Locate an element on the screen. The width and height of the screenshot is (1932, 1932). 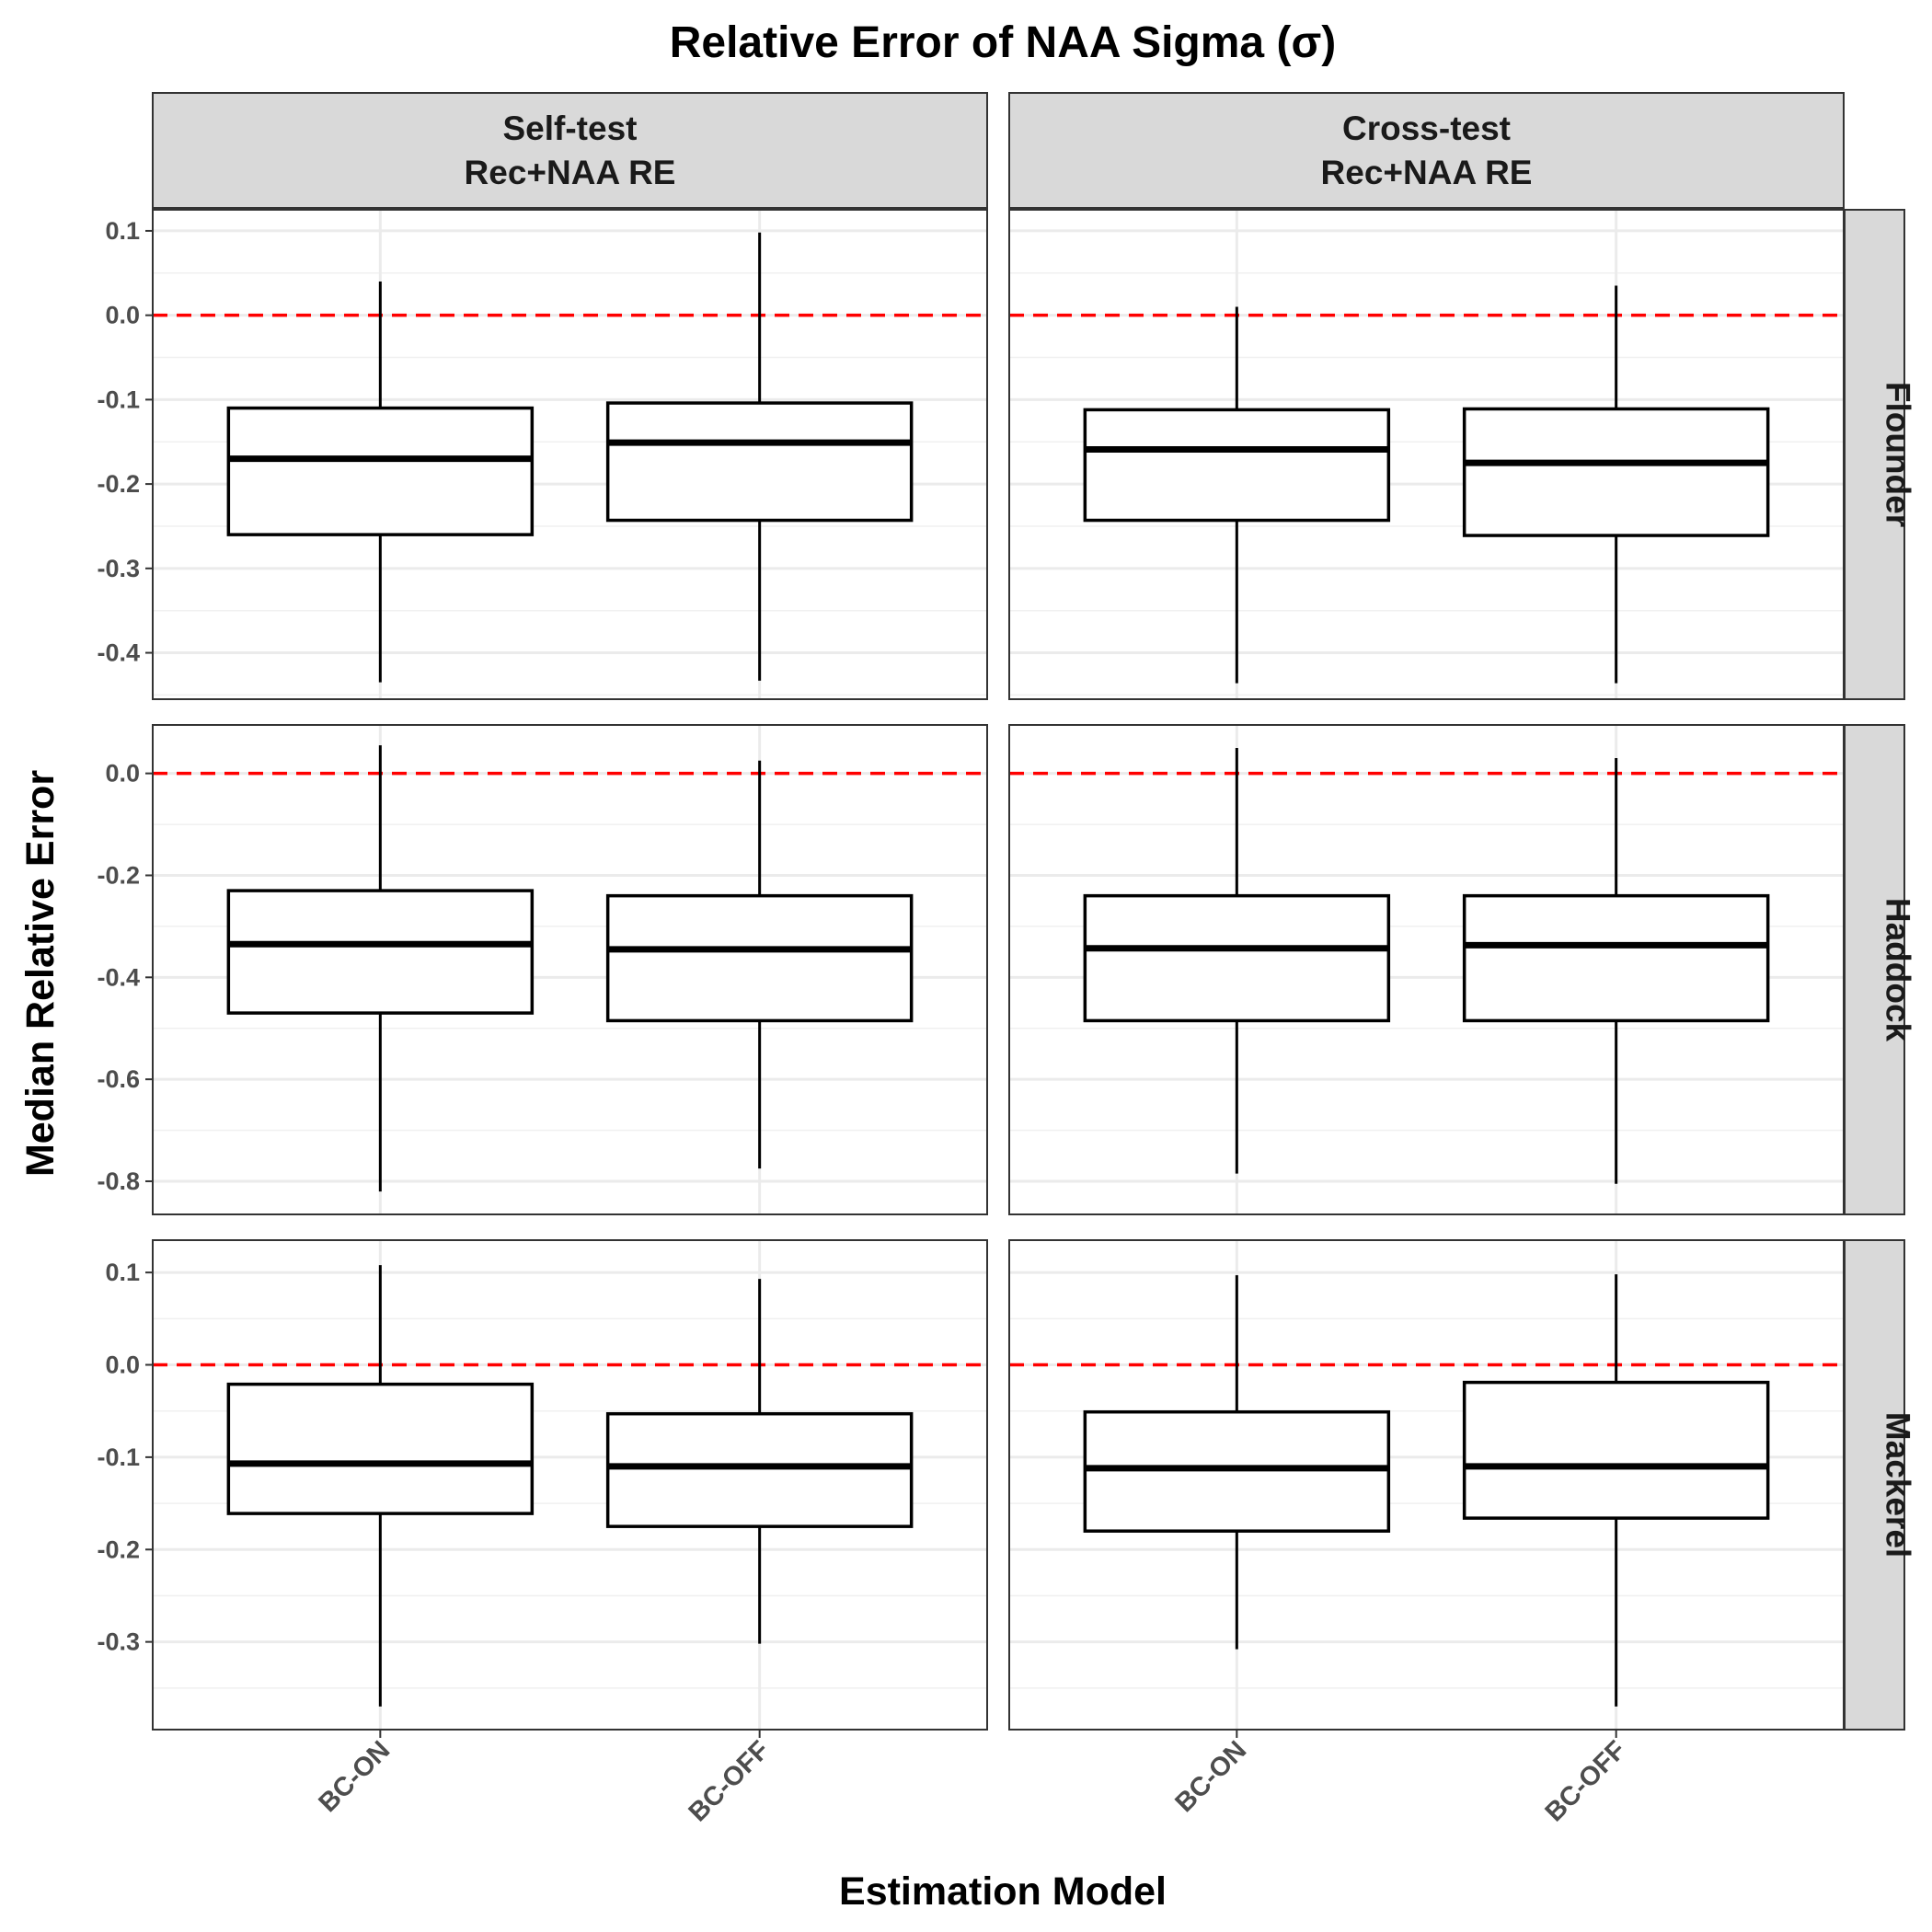
column-strip-label-line: Cross-test is located at coordinates (1426, 128).